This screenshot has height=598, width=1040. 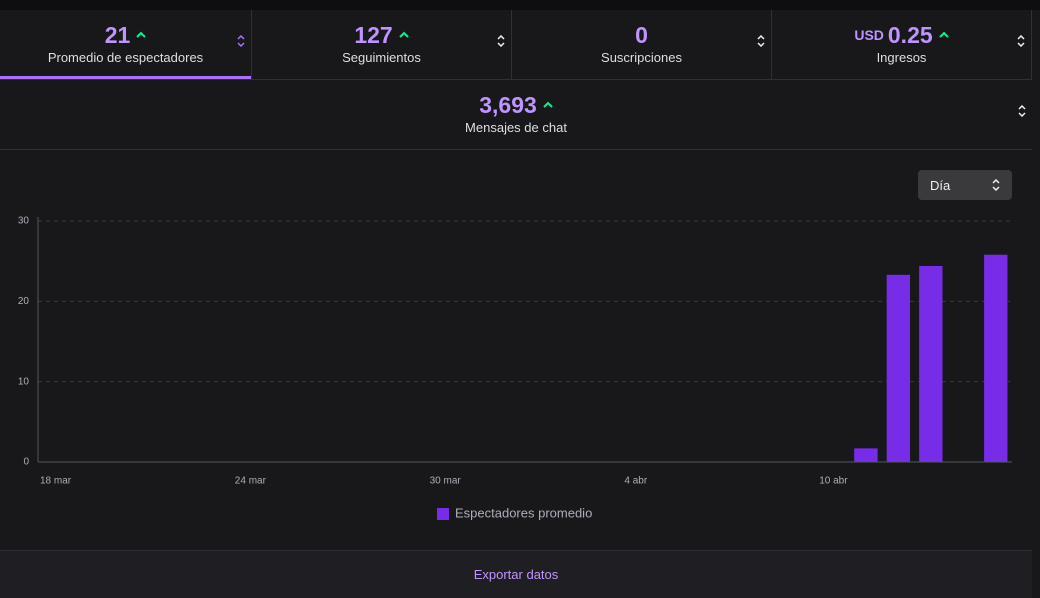 I want to click on stat-card: USD 0.25 Ingresos, so click(x=902, y=44).